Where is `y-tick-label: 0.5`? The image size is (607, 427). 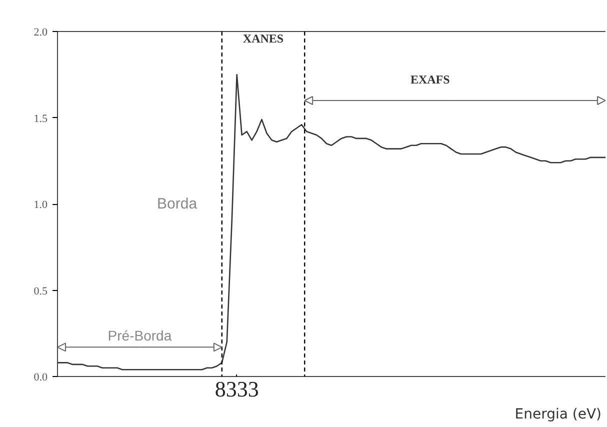 y-tick-label: 0.5 is located at coordinates (41, 291).